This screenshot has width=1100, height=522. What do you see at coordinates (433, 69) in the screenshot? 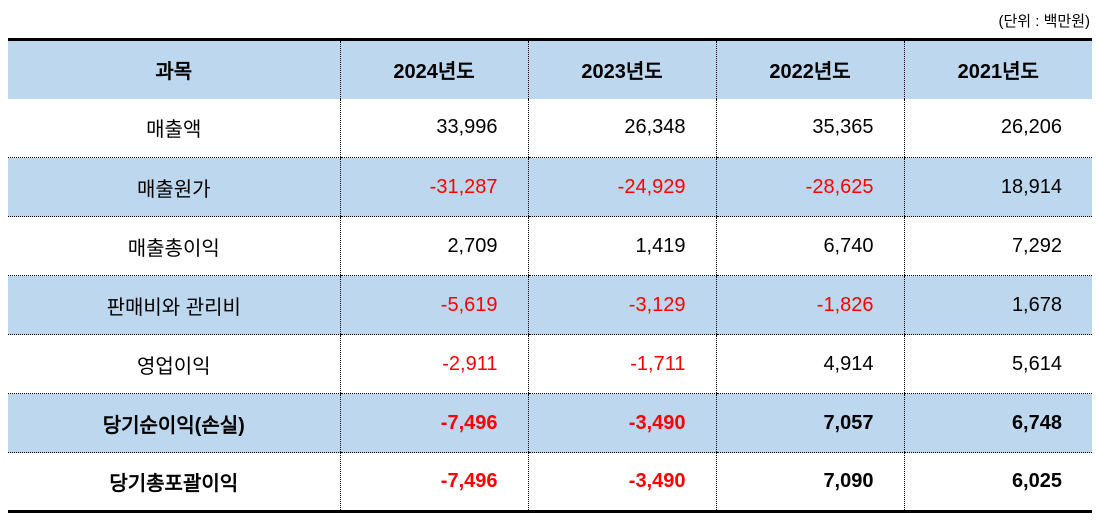
I see `column-header-2024: 2024년도` at bounding box center [433, 69].